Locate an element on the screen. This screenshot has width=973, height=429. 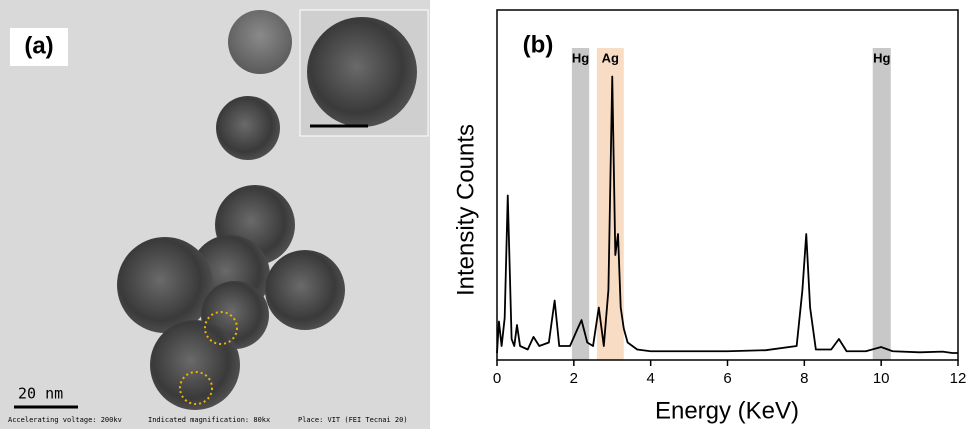
panel-label: (b) is located at coordinates (538, 44).